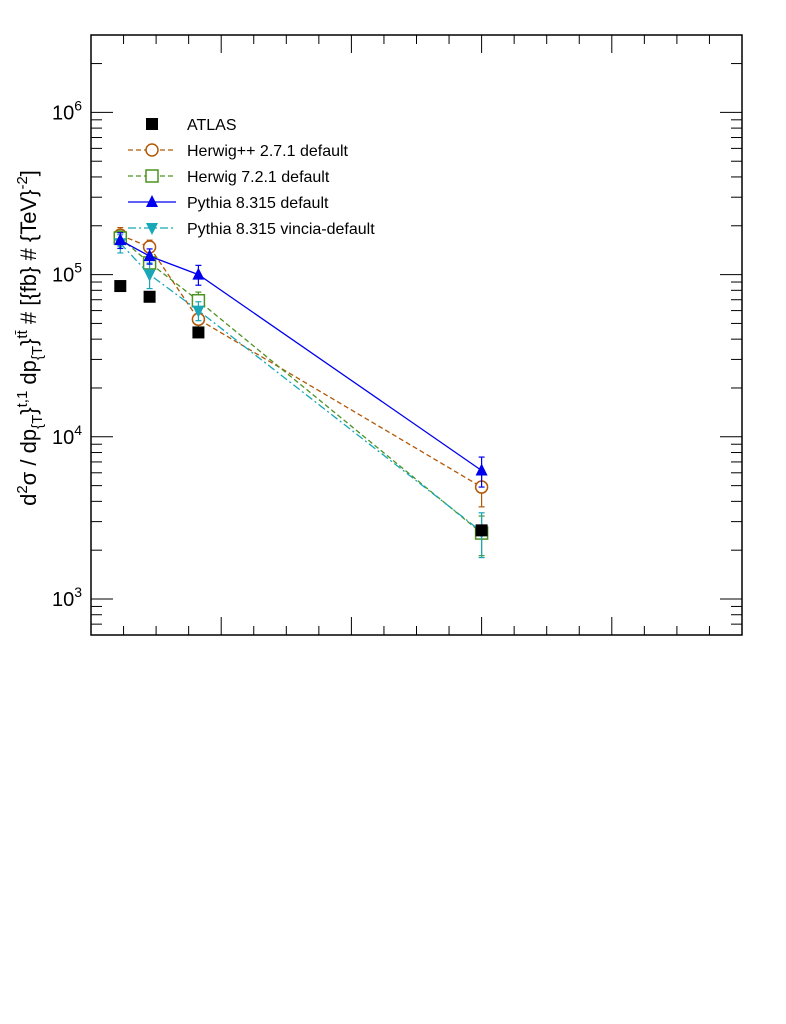  I want to click on legend-entry: Pythia 8.315 vincia-default, so click(251, 229).